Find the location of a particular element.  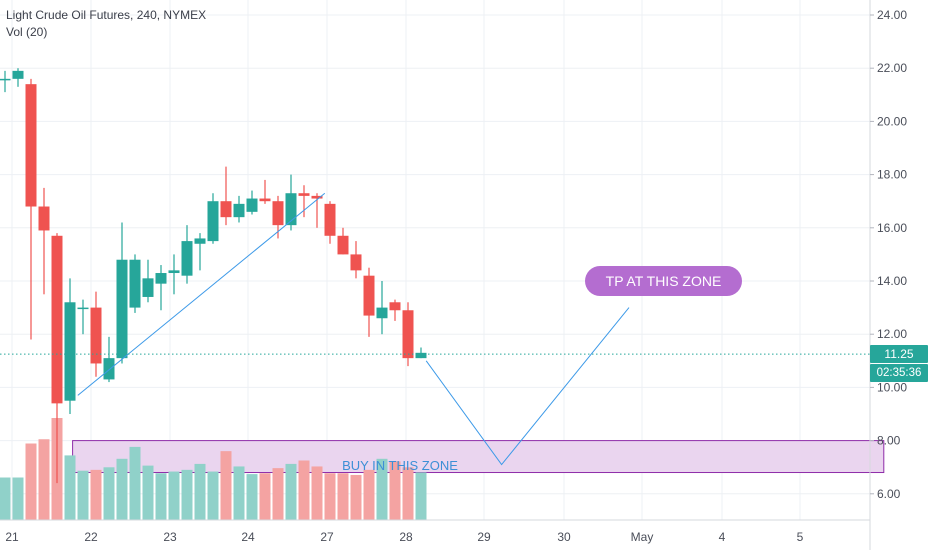

x-tick-label: 5 is located at coordinates (800, 537).